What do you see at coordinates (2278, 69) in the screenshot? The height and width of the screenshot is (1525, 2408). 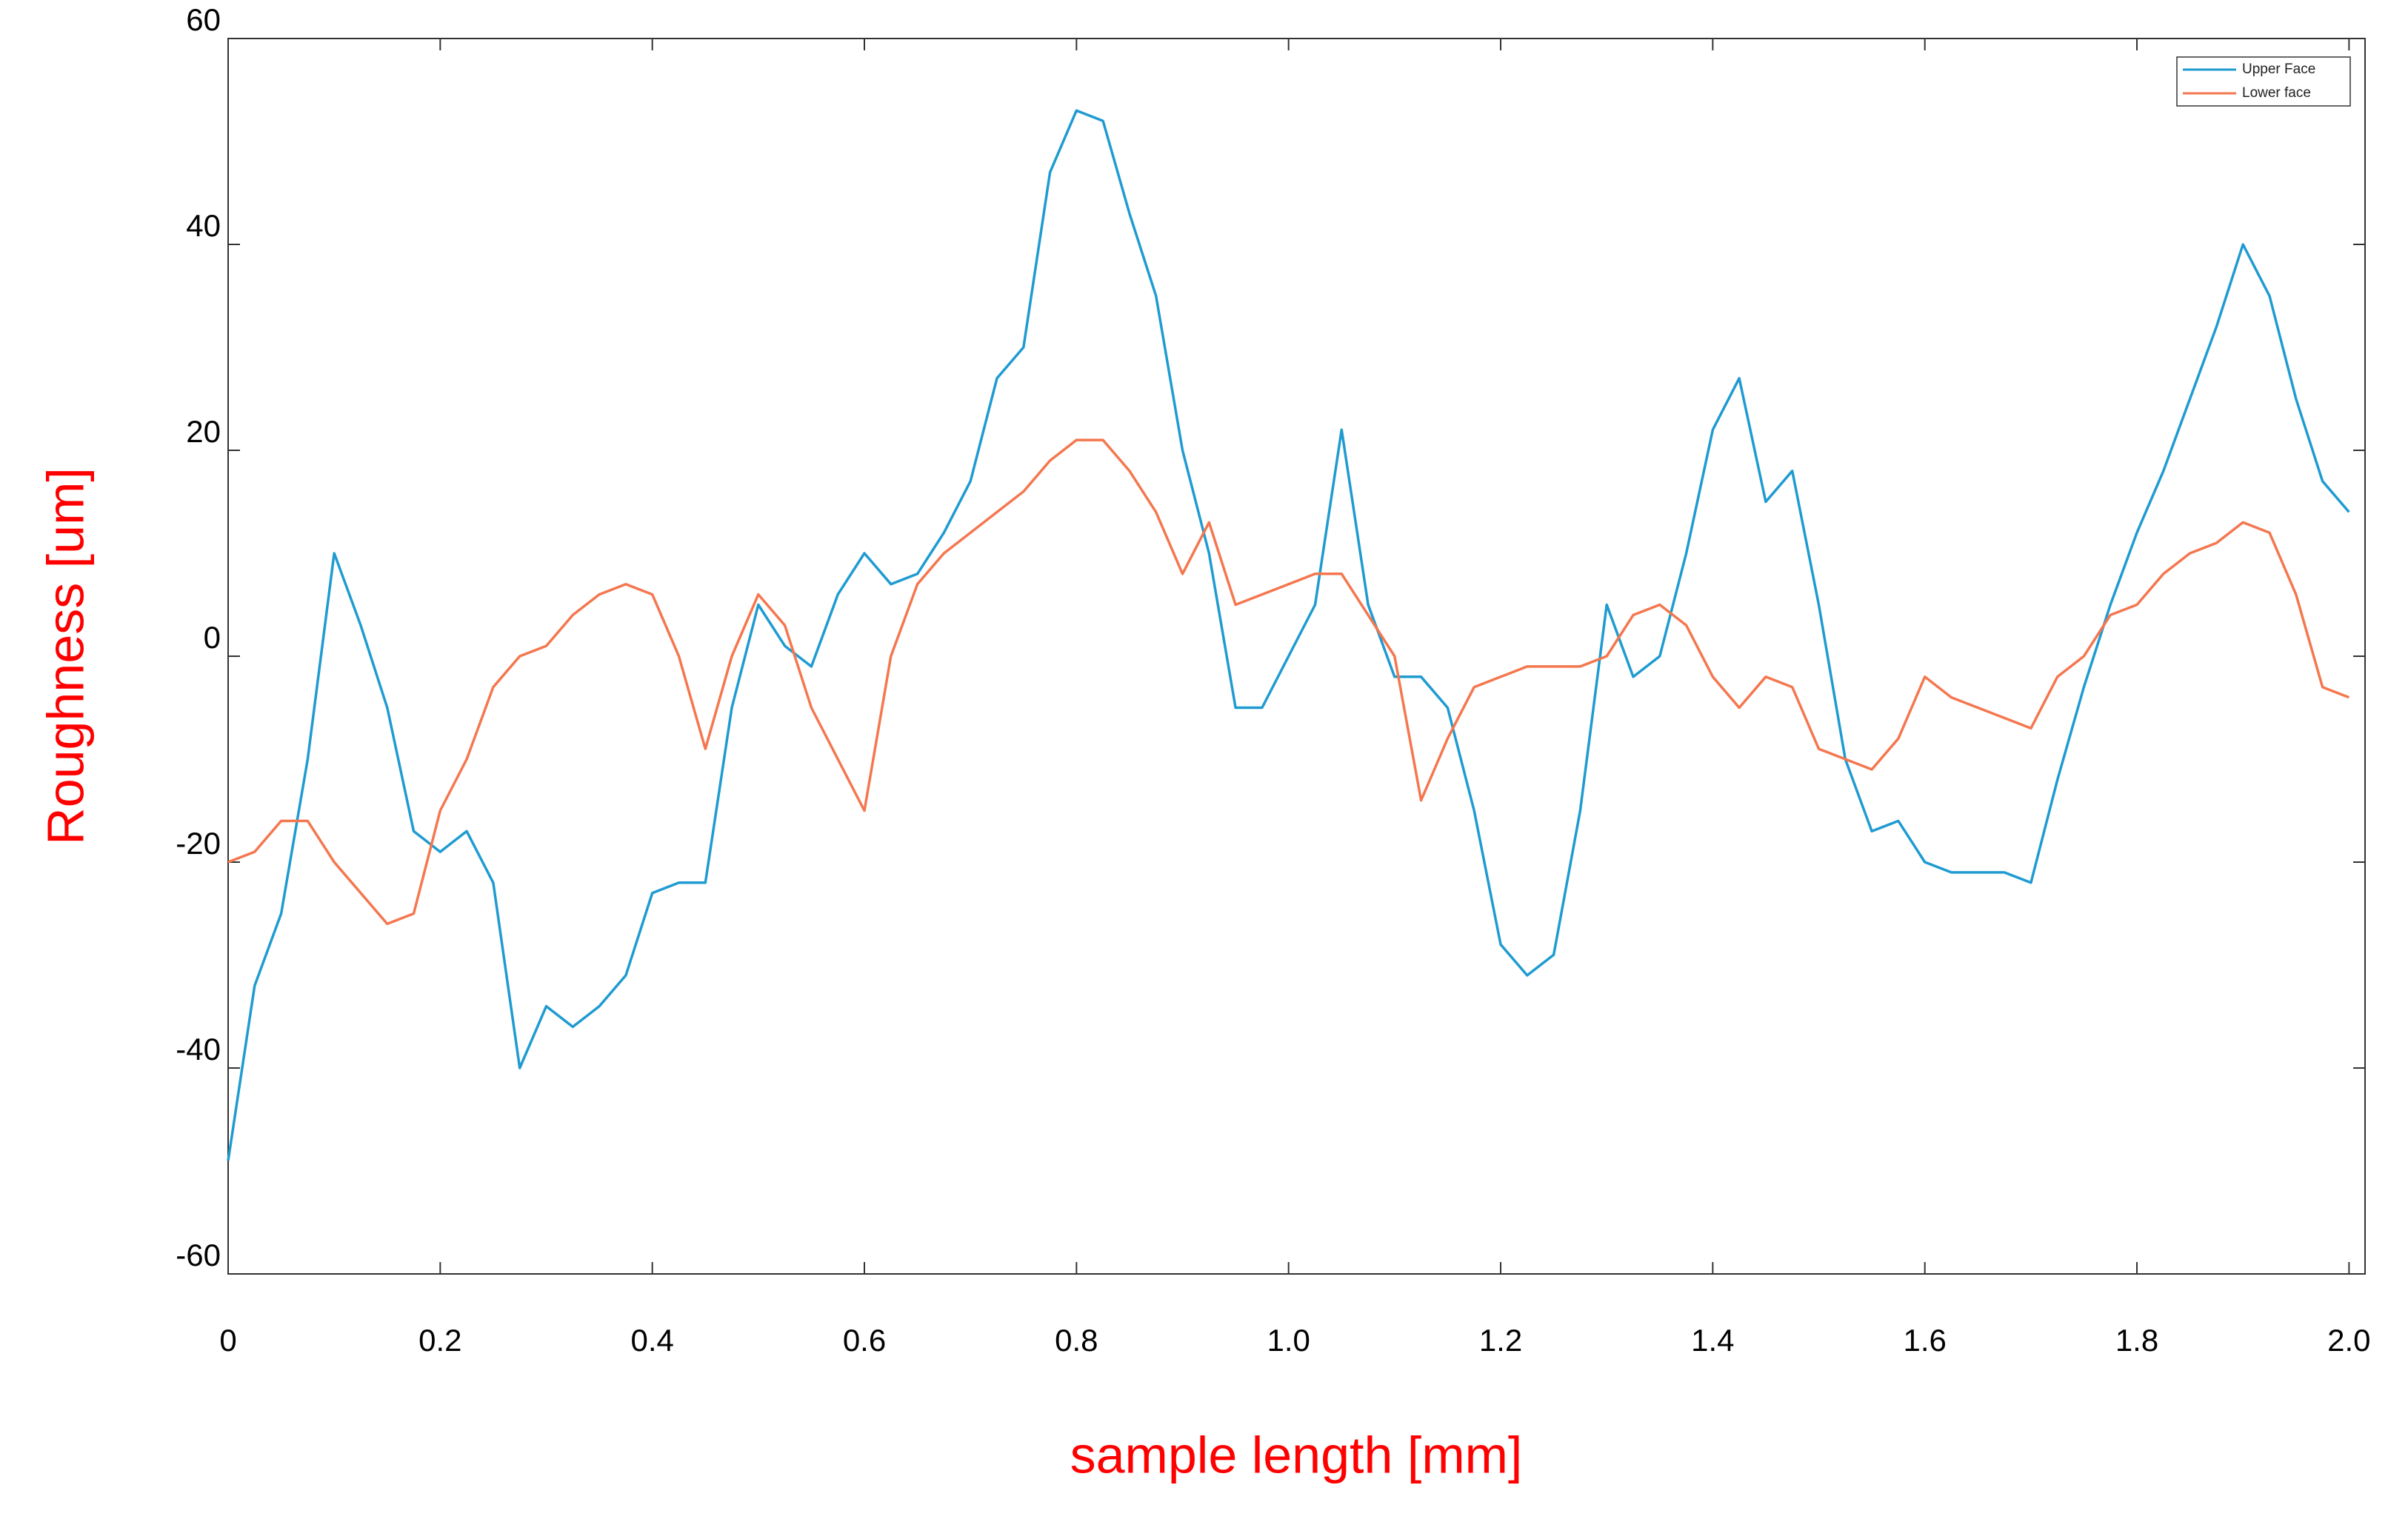 I see `legend-label: Upper Face` at bounding box center [2278, 69].